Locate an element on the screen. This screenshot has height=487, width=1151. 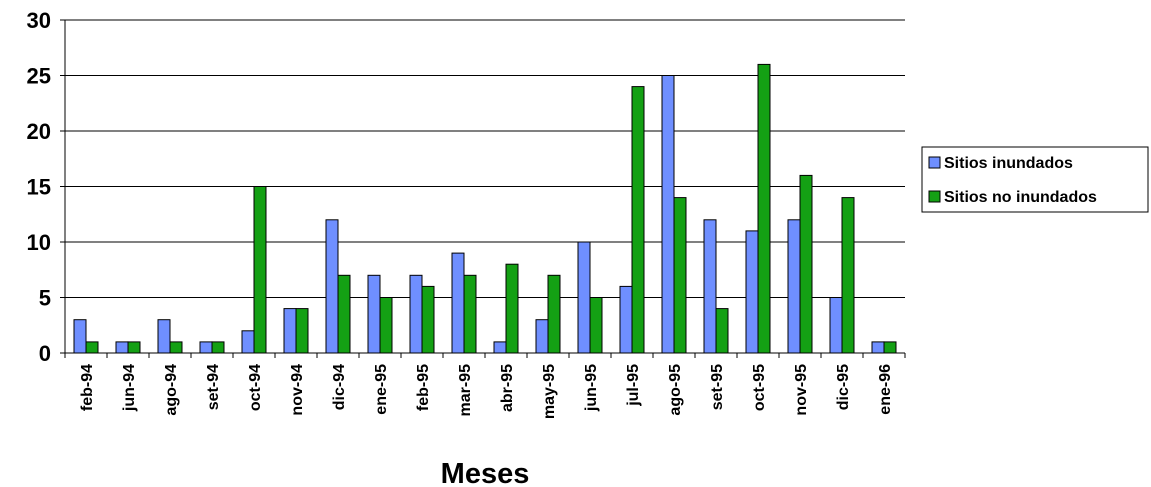
x-tick-label-ago-94: ago-94 is located at coordinates (171, 390).